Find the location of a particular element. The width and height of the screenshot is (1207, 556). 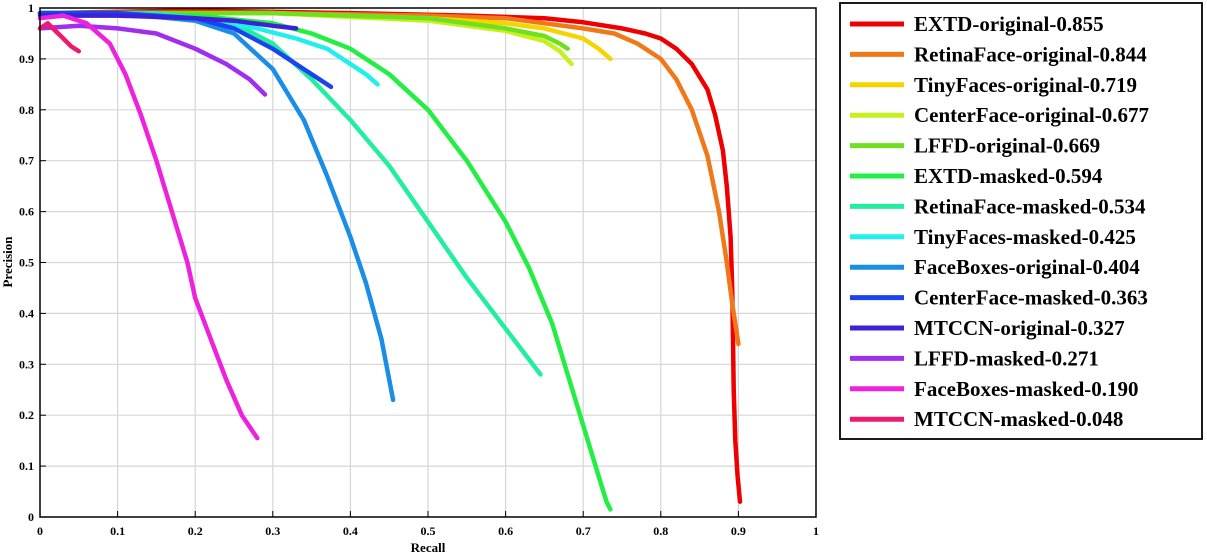

x-tick-label: 0.9 is located at coordinates (738, 531).